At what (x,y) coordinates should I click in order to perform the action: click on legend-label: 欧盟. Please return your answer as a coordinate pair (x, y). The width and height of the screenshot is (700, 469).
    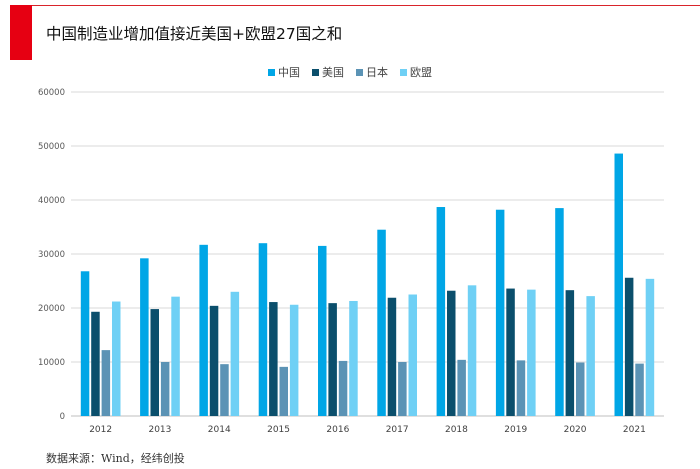
    Looking at the image, I should click on (421, 72).